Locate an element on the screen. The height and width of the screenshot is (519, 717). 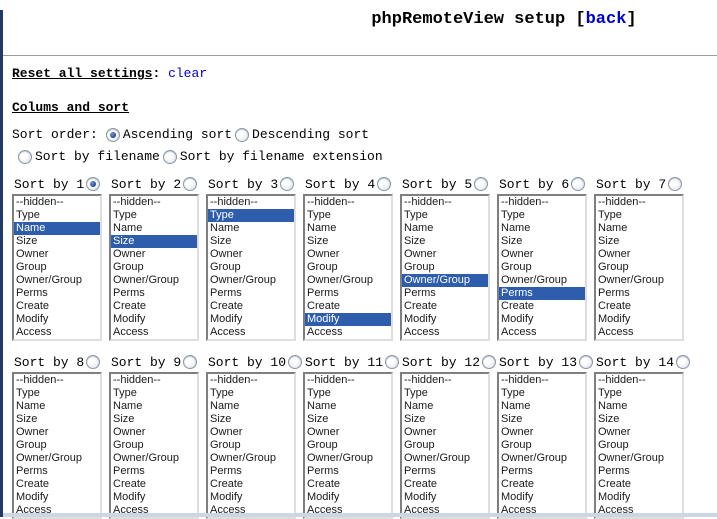
back-link: back is located at coordinates (606, 19).